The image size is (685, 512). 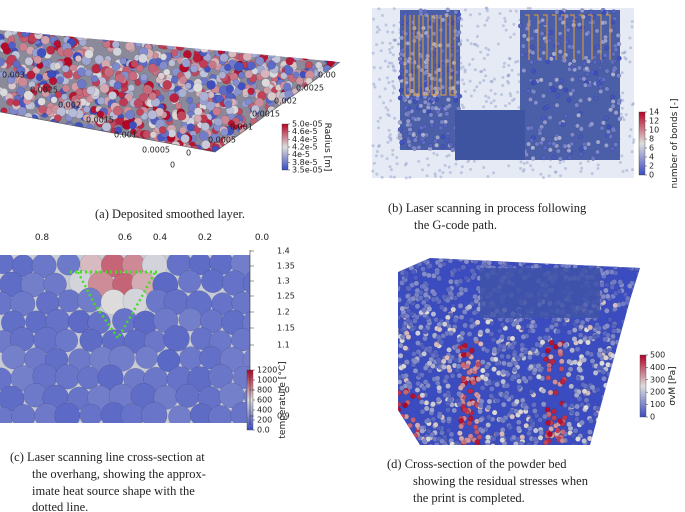 What do you see at coordinates (283, 416) in the screenshot?
I see `axis-label: 0.9` at bounding box center [283, 416].